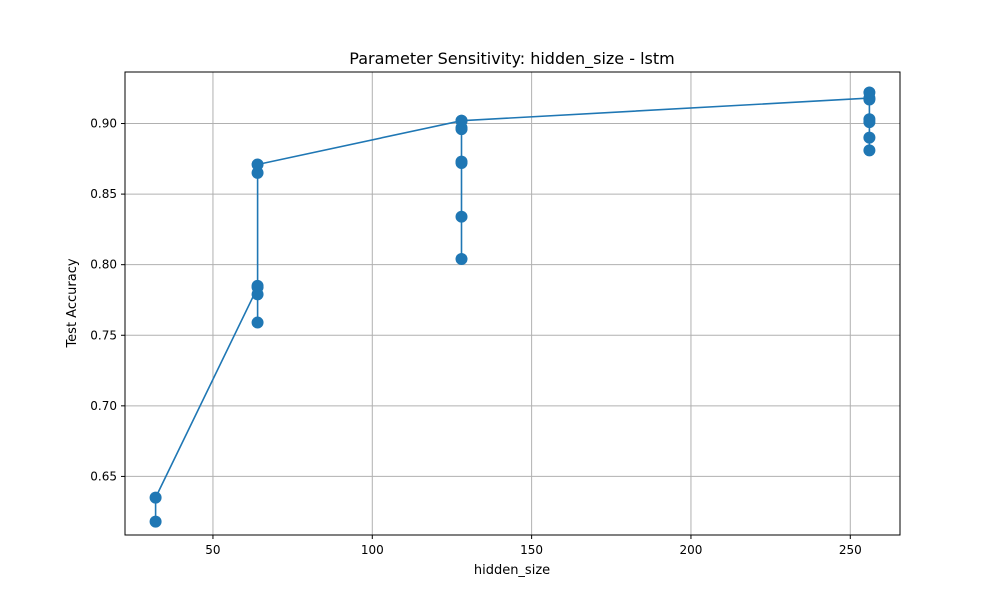 The image size is (1000, 600). What do you see at coordinates (103, 335) in the screenshot?
I see `y-tick-label: 0.75` at bounding box center [103, 335].